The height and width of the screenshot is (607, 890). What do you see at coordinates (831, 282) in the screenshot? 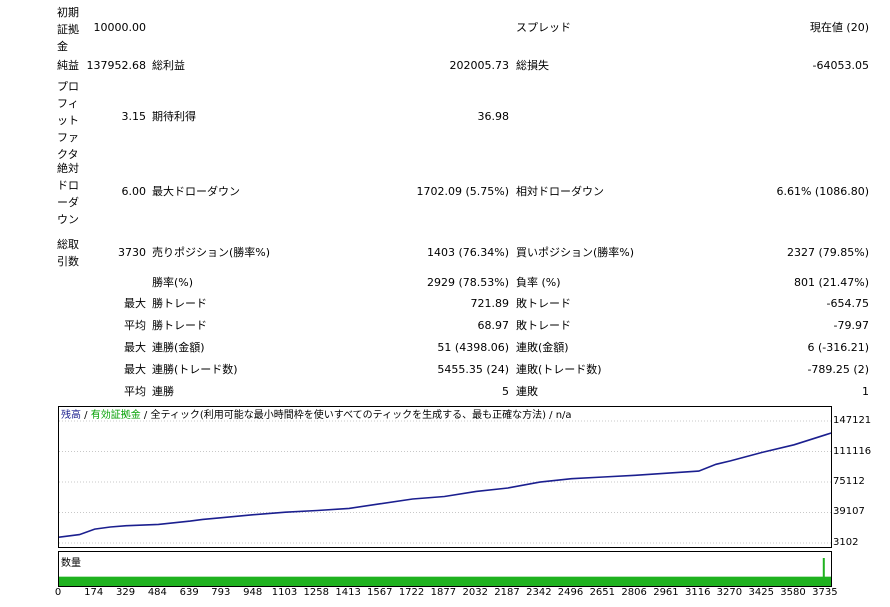
I see `loss-rate-value: 801 (21.47%)` at bounding box center [831, 282].